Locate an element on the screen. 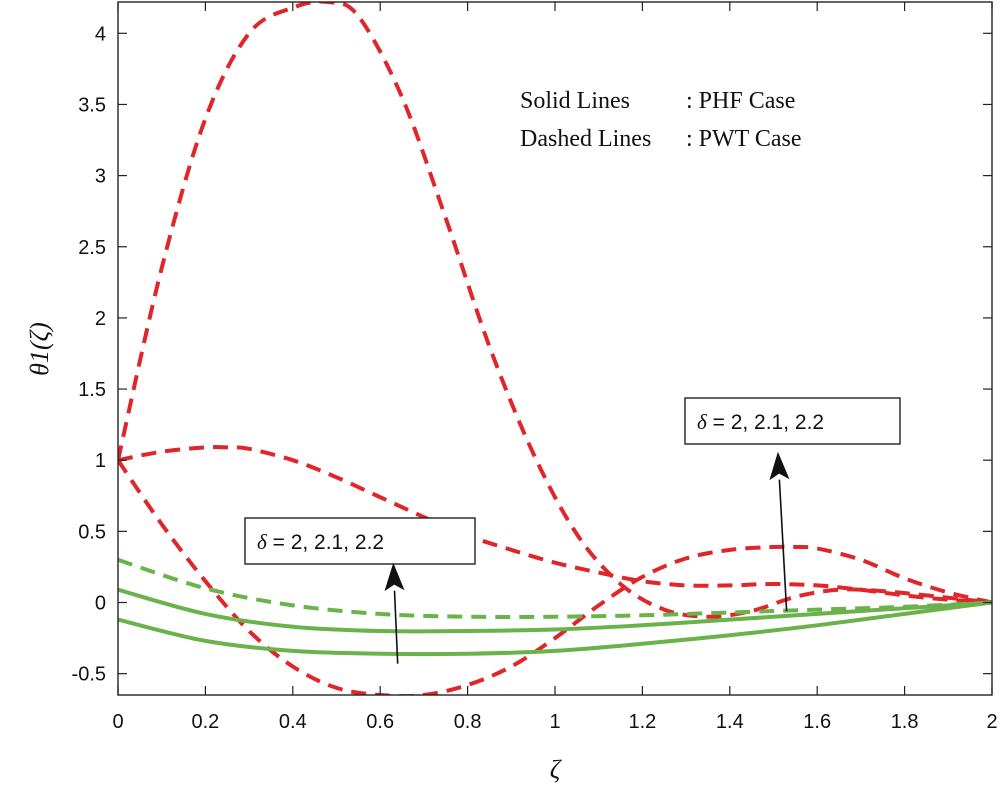  series-line-4-dashed is located at coordinates (555, 588).